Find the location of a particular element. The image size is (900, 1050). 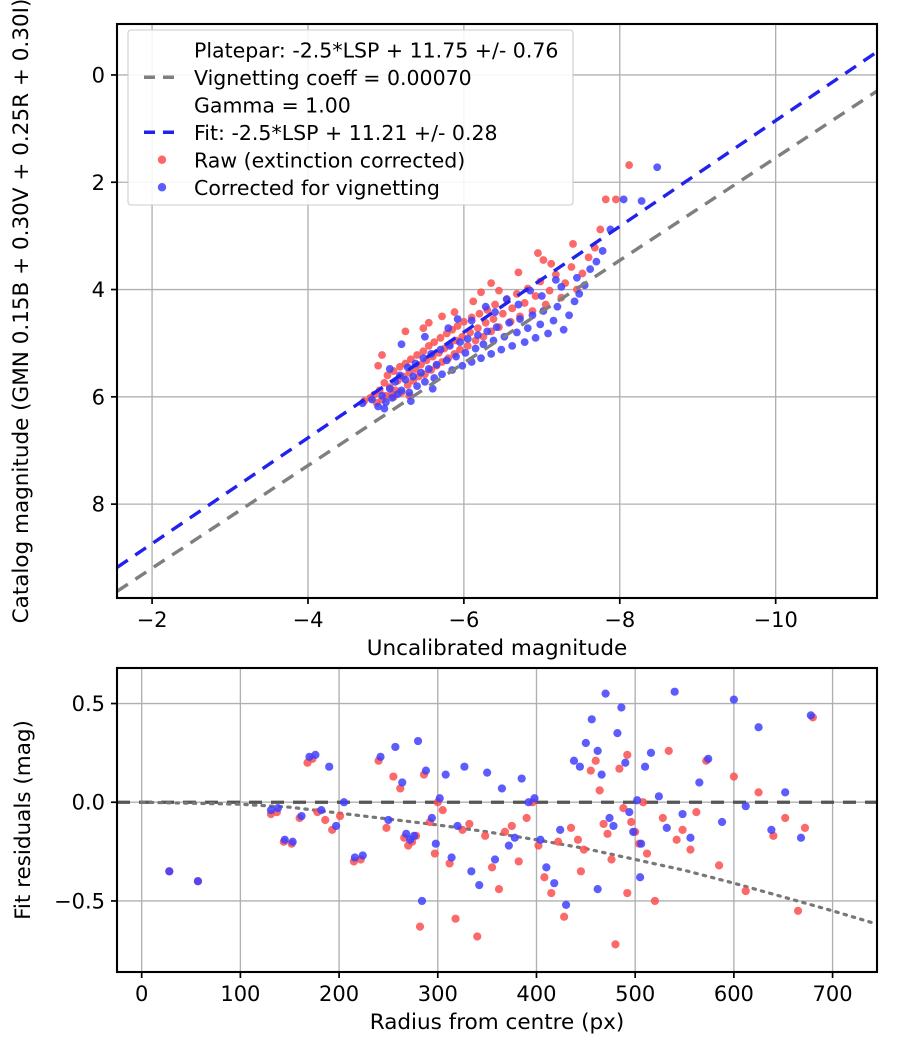

tick-label-y: 0.5 is located at coordinates (88, 704).